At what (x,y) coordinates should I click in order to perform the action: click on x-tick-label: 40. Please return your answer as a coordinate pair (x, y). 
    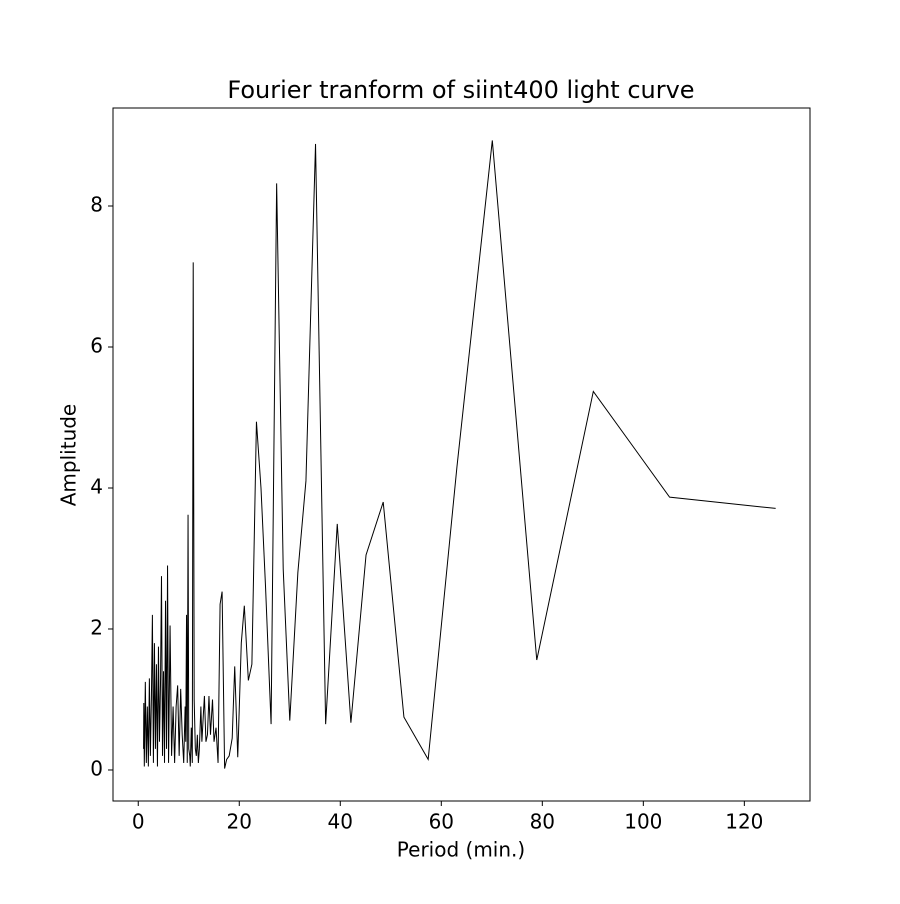
    Looking at the image, I should click on (340, 822).